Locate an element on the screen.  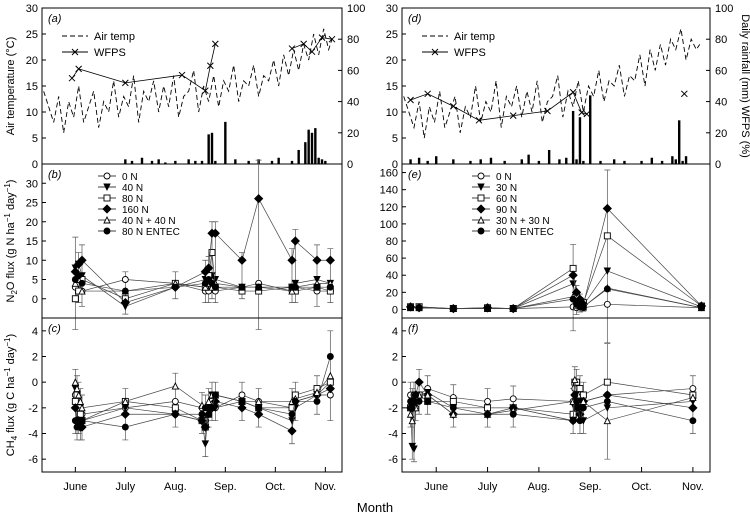
month-label: Nov. is located at coordinates (693, 487).